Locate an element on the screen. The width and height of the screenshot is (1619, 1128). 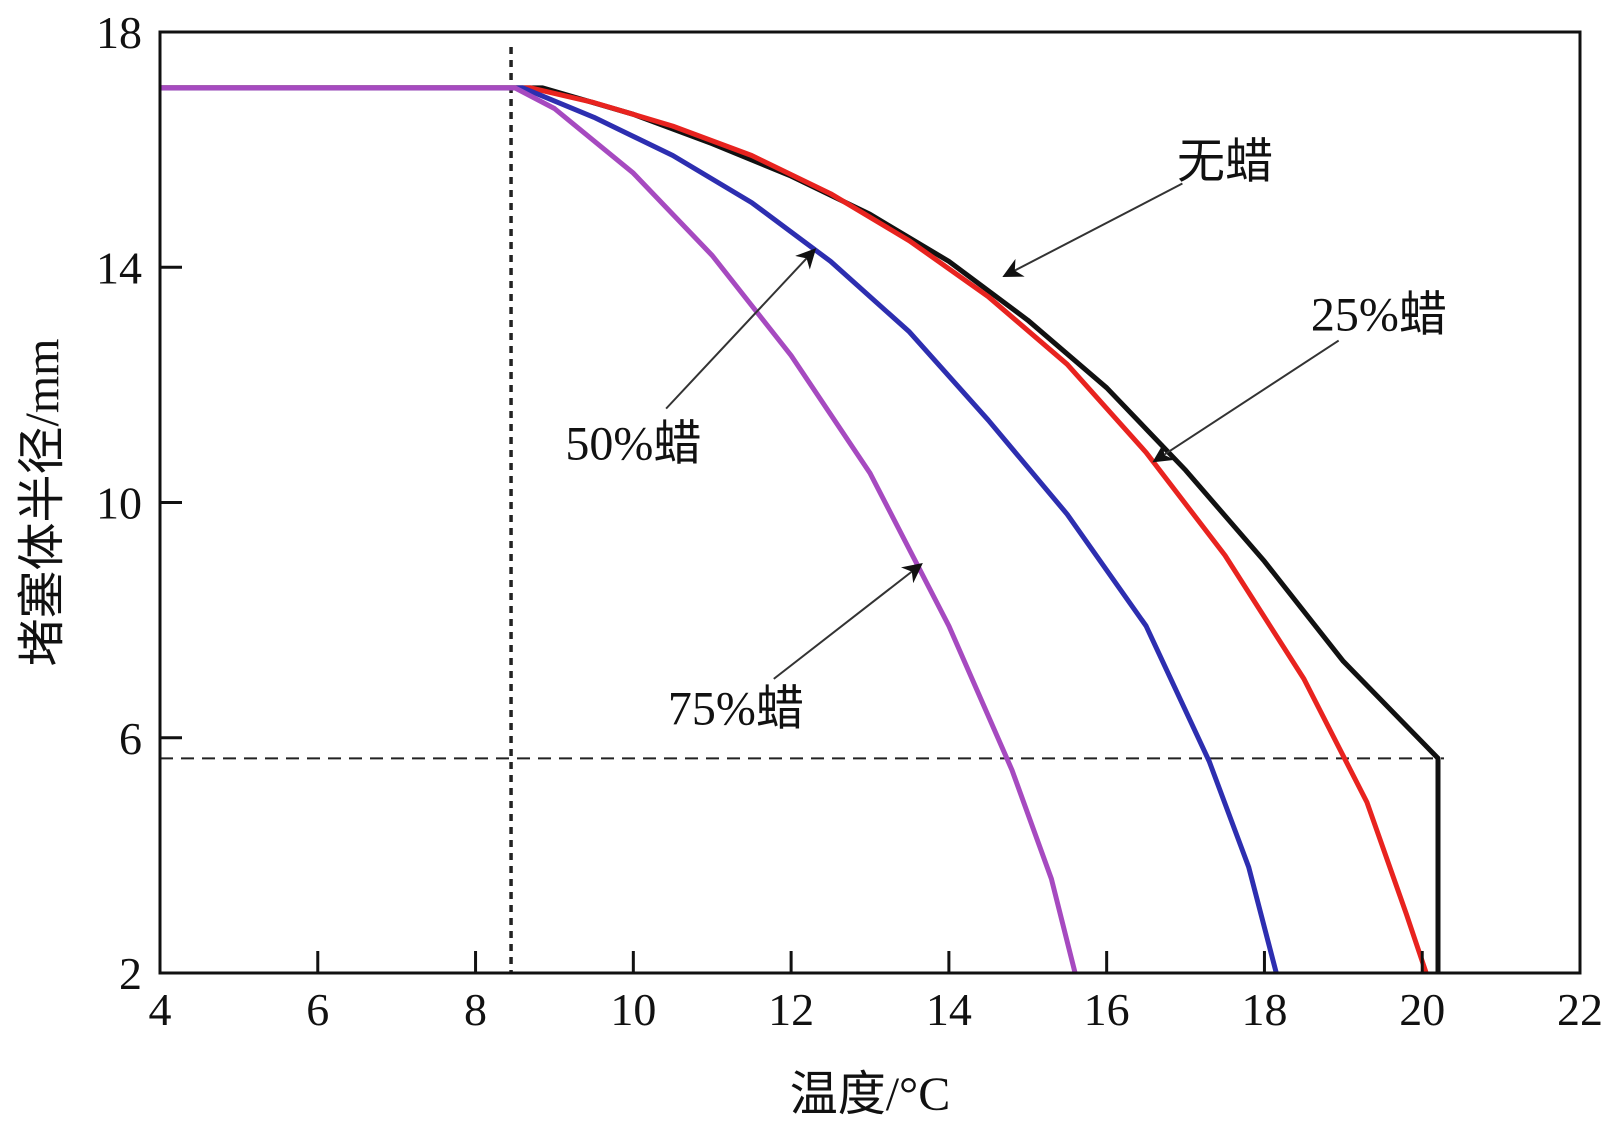
y-tick-label: 10 is located at coordinates (119, 503).